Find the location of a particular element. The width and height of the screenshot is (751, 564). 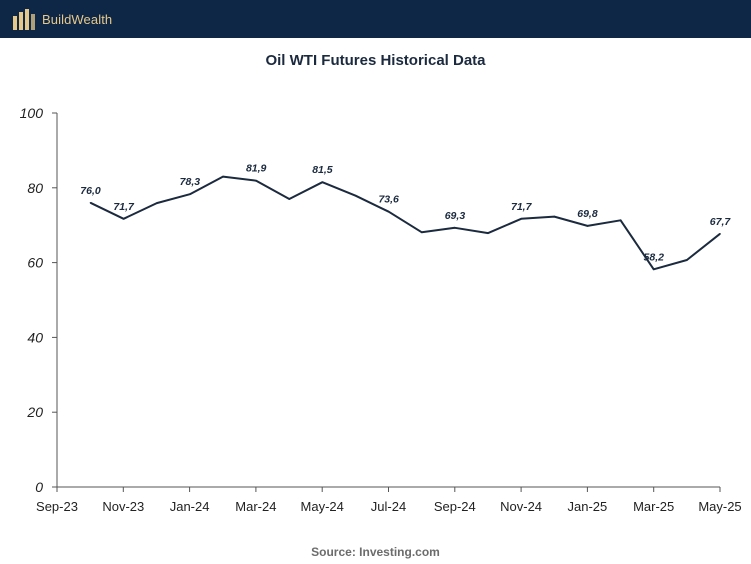

chart-title: Oil WTI Futures Historical Data is located at coordinates (375, 60).